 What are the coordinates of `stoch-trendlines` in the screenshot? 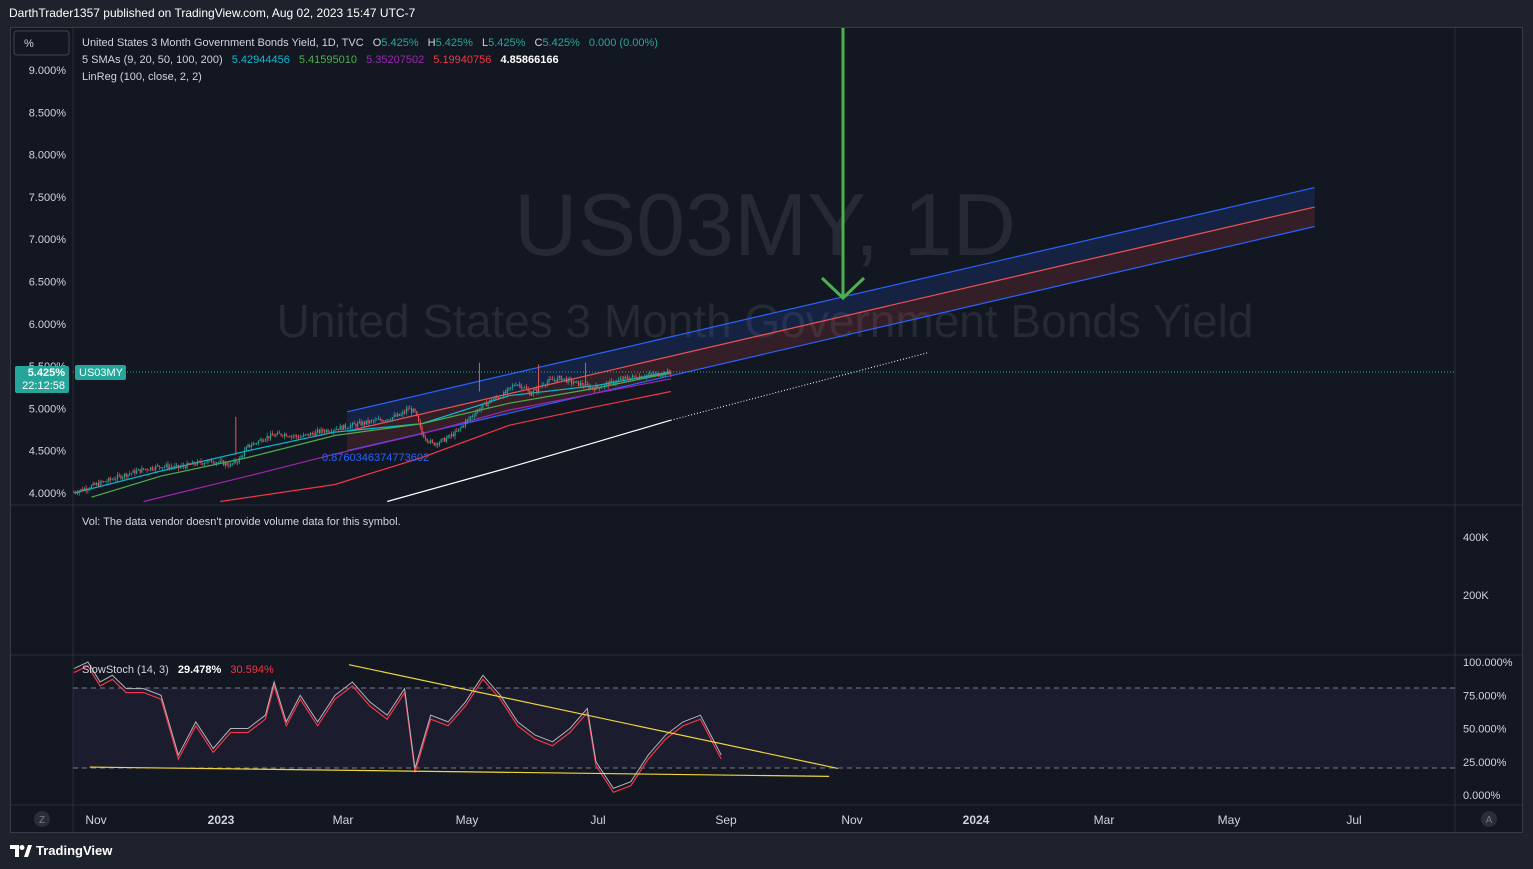 It's located at (463, 720).